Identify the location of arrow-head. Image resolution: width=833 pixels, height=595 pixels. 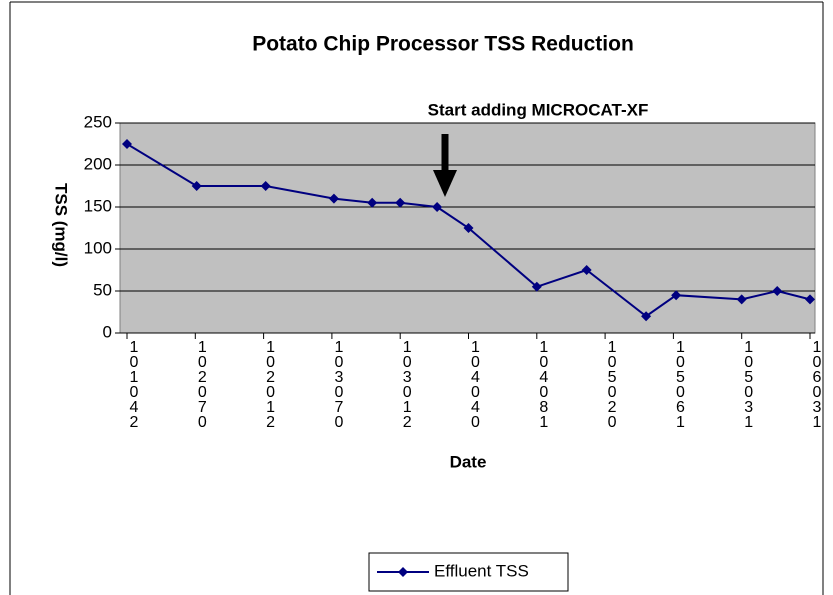
(445, 183).